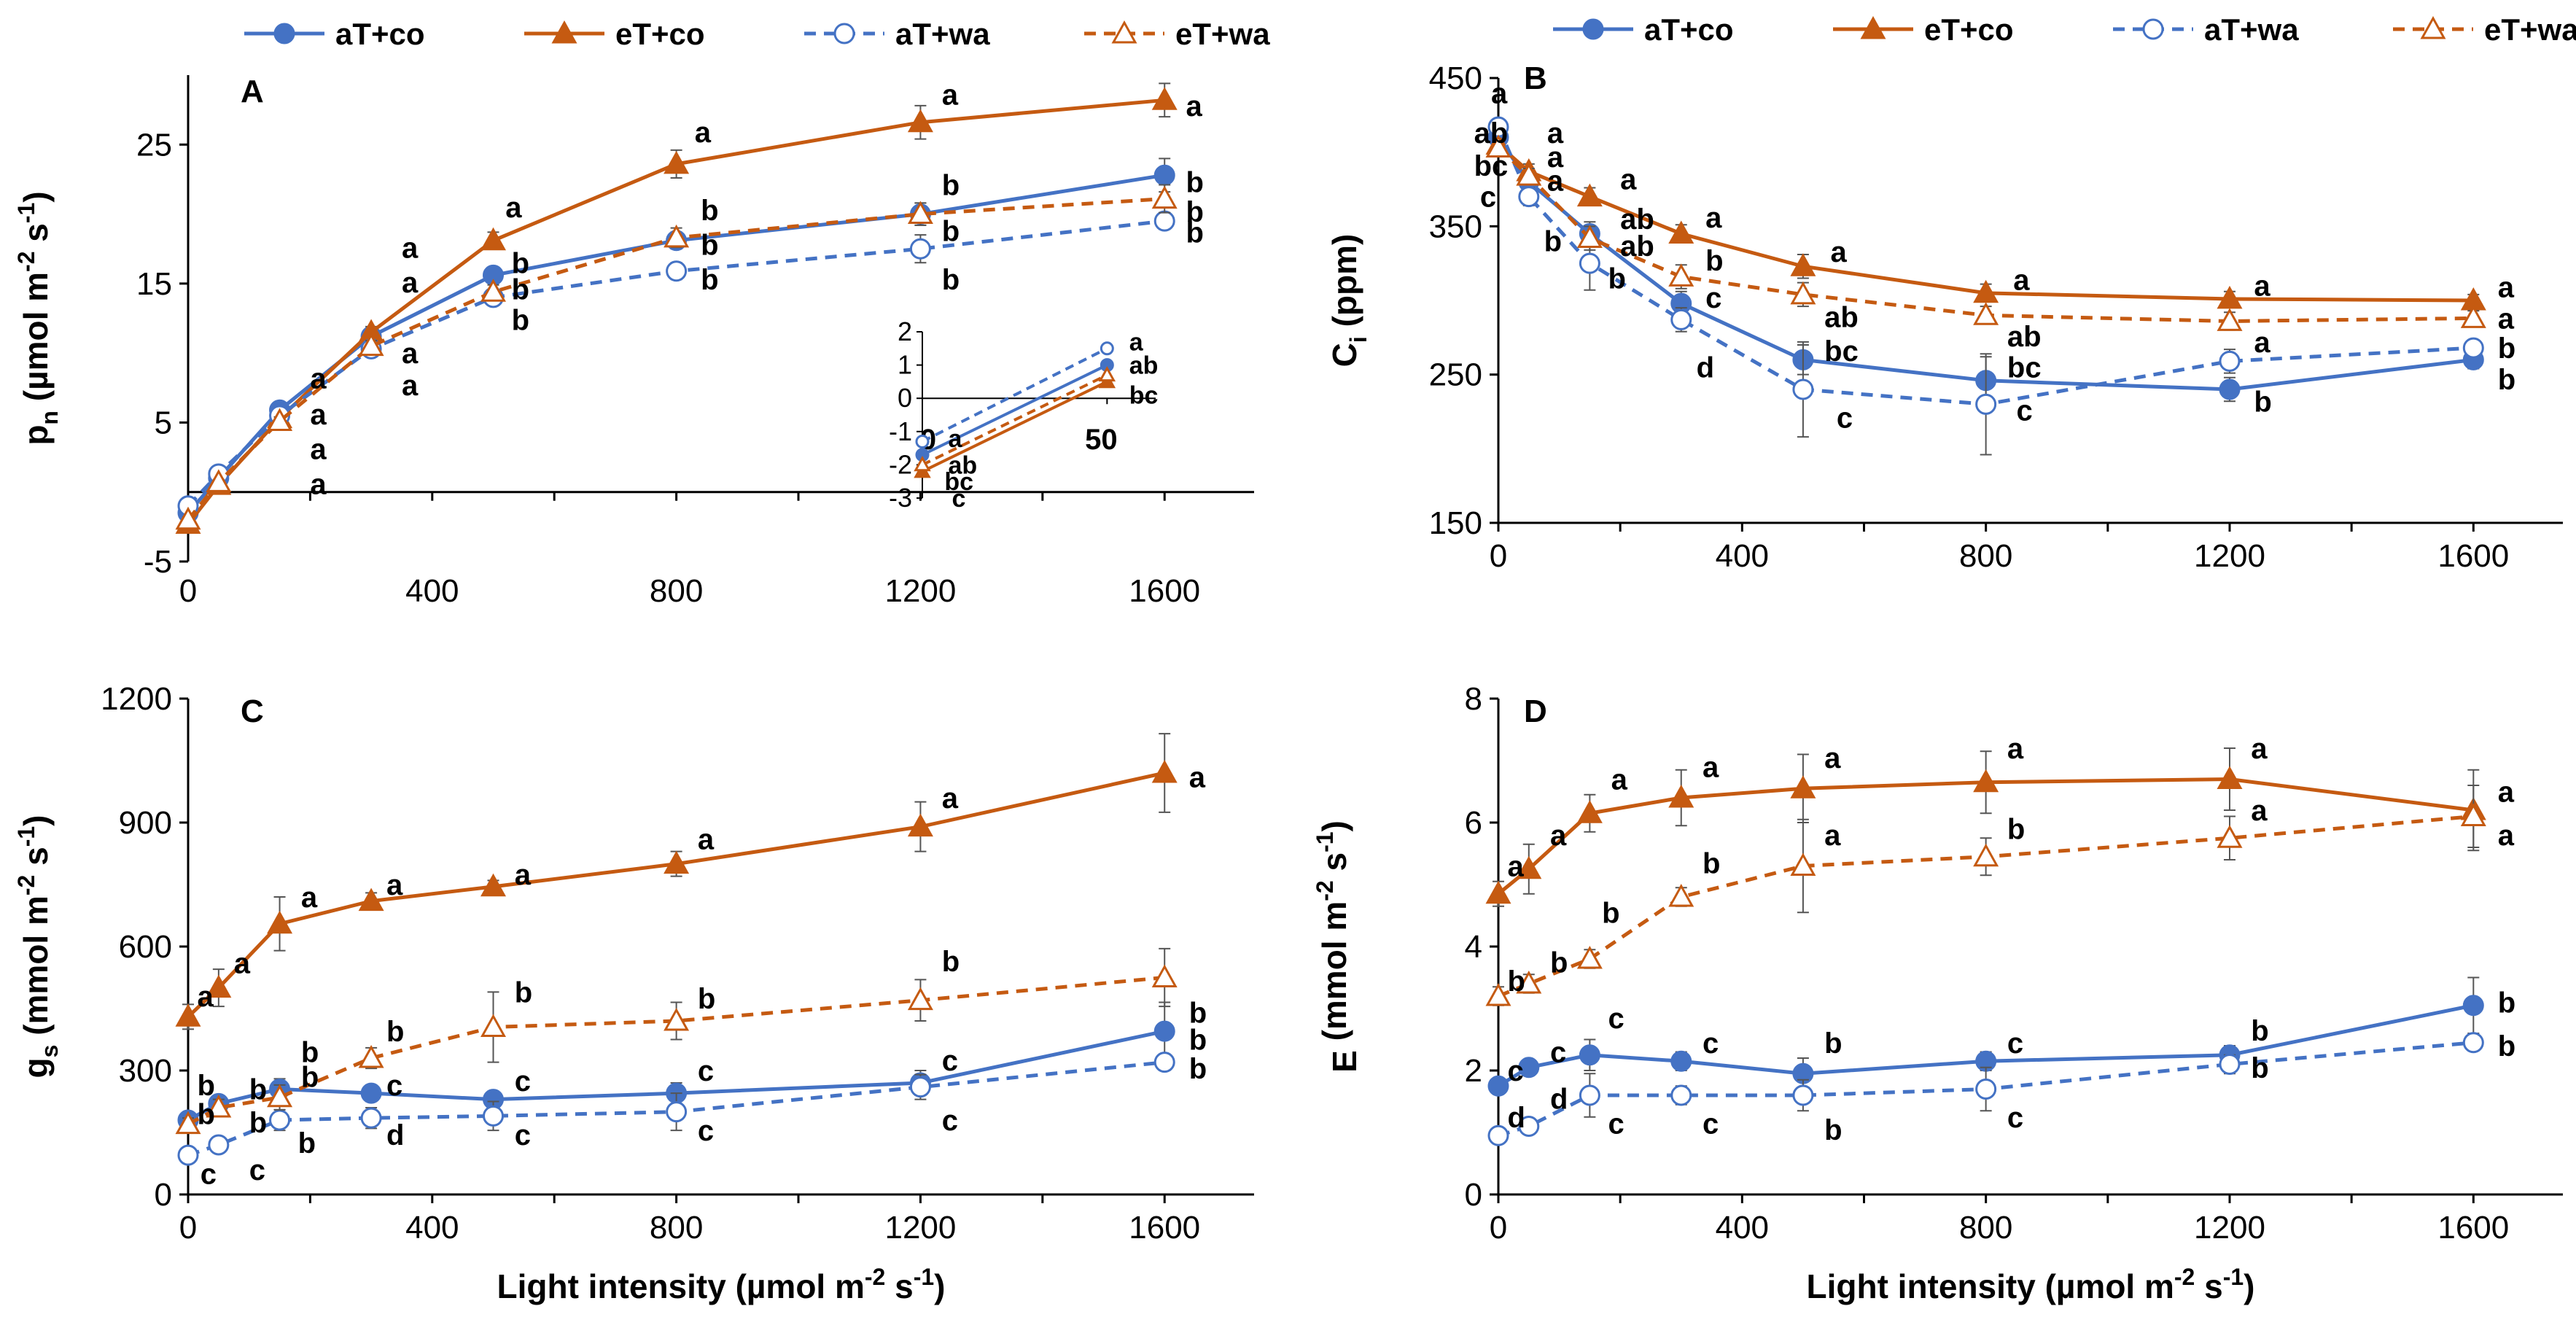 This screenshot has width=2576, height=1325. Describe the element at coordinates (1616, 1124) in the screenshot. I see `annotation-D-11: c` at that location.